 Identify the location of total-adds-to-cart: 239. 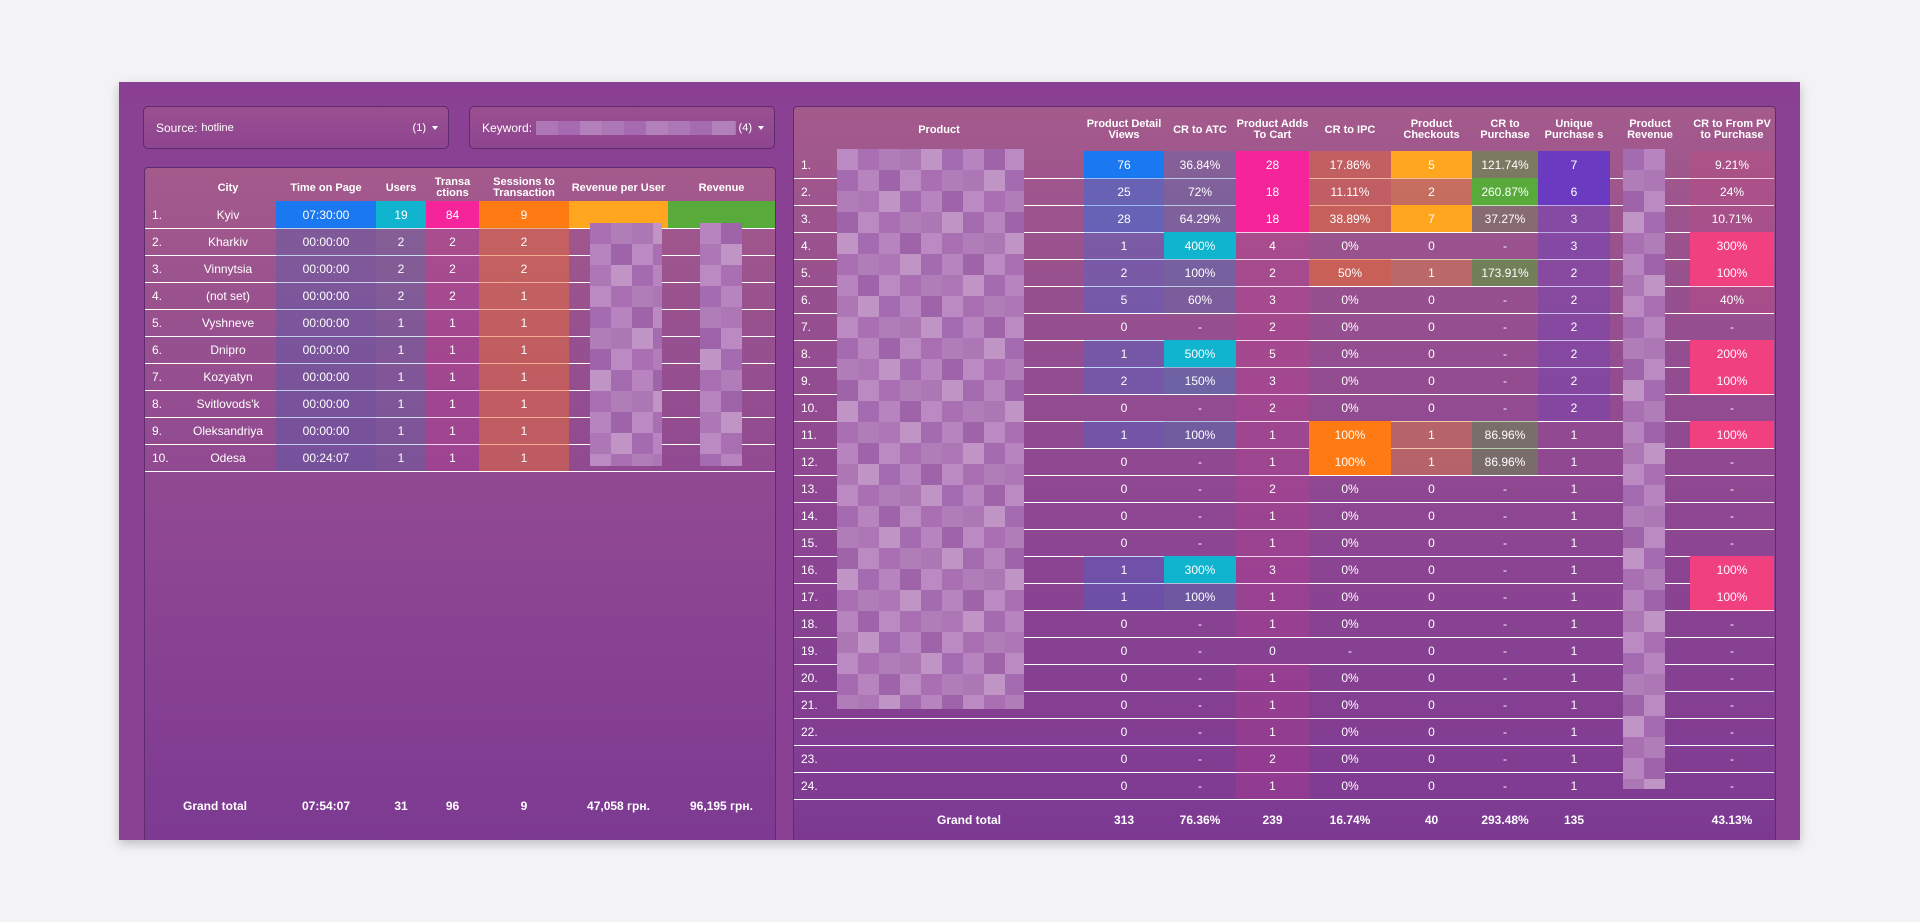
(1272, 820).